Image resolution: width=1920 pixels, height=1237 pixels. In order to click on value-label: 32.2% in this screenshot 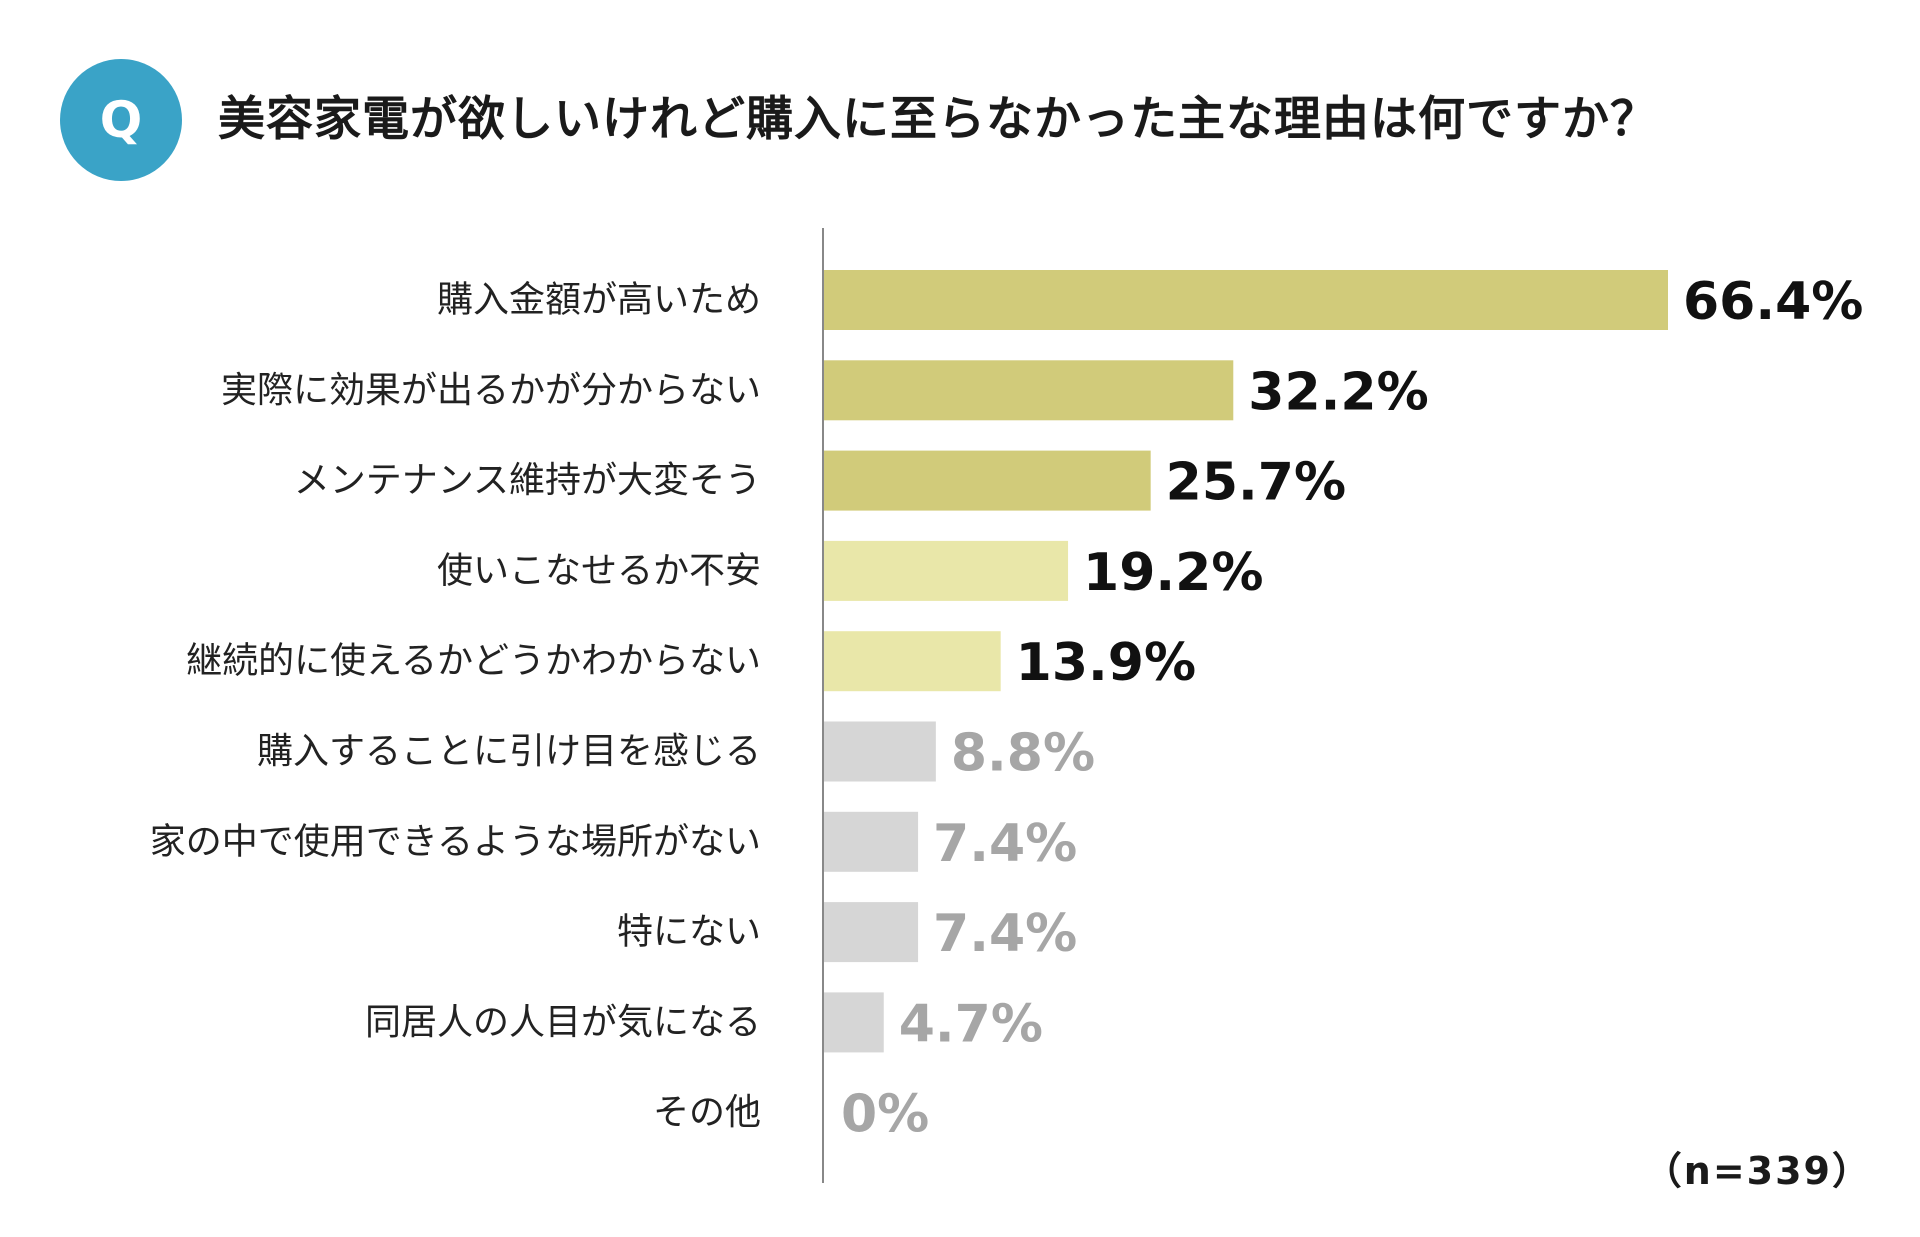, I will do `click(1338, 392)`.